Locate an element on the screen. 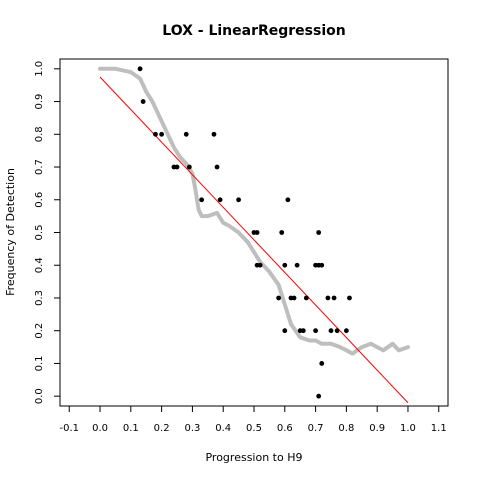  y-tick-label: 0.6 is located at coordinates (39, 200).